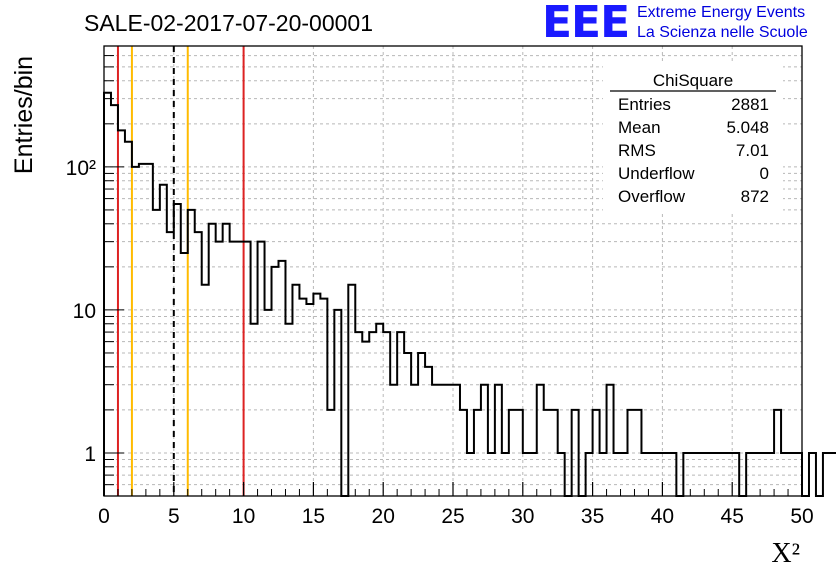  Describe the element at coordinates (522, 516) in the screenshot. I see `x-tick-label: 30` at that location.